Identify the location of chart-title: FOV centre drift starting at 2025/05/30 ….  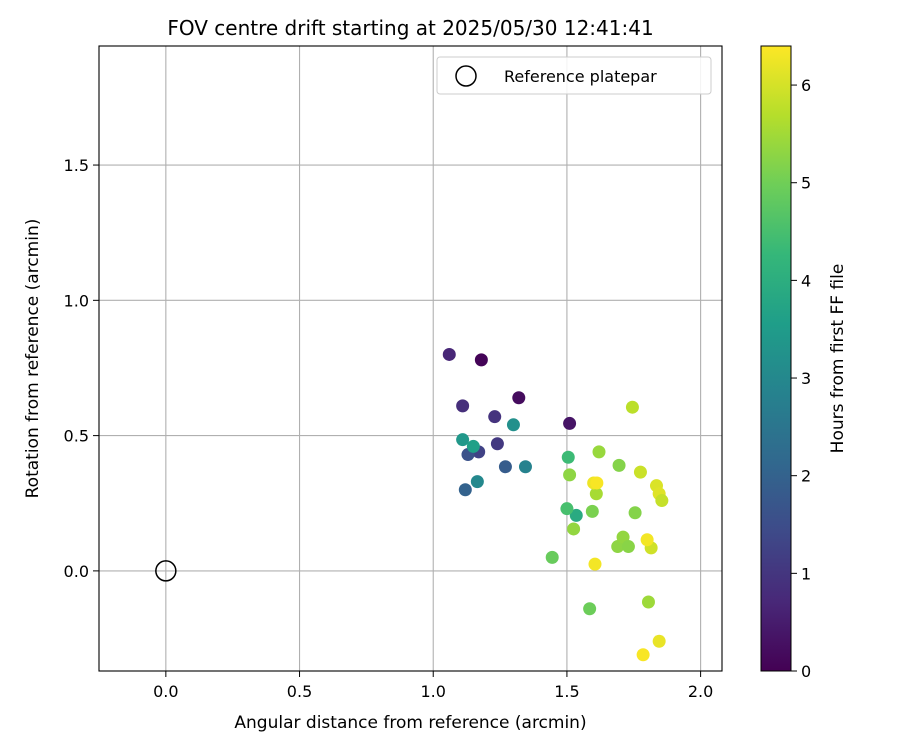
(410, 28).